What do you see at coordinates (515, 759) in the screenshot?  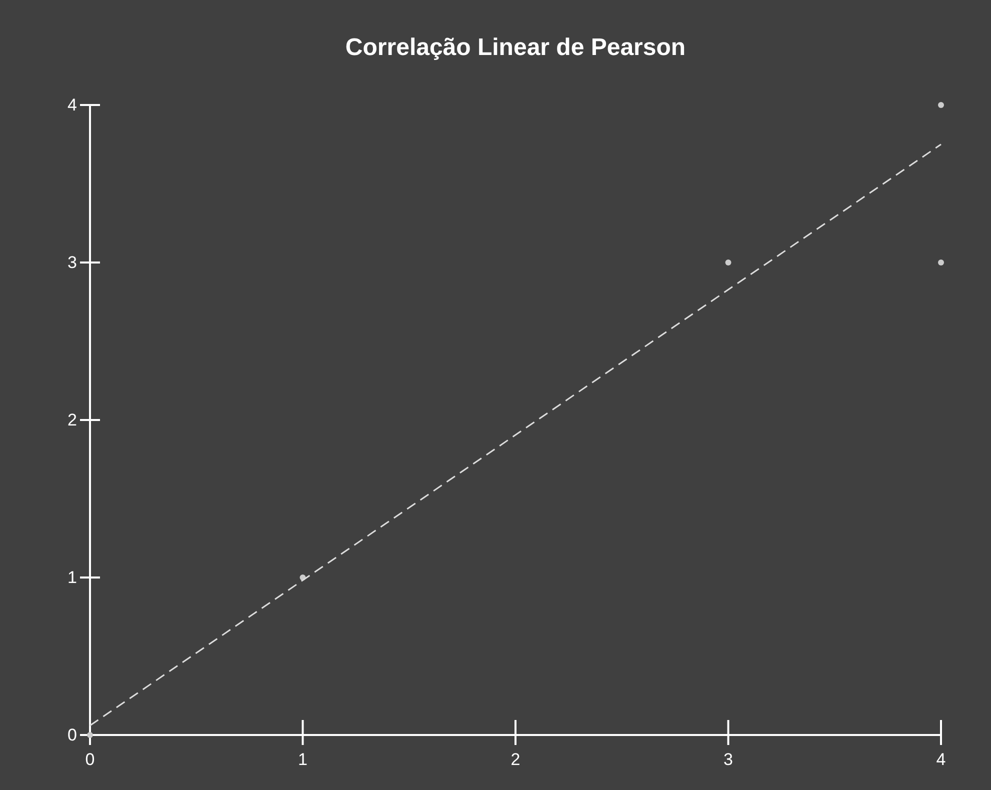 I see `x-tick-label: 2` at bounding box center [515, 759].